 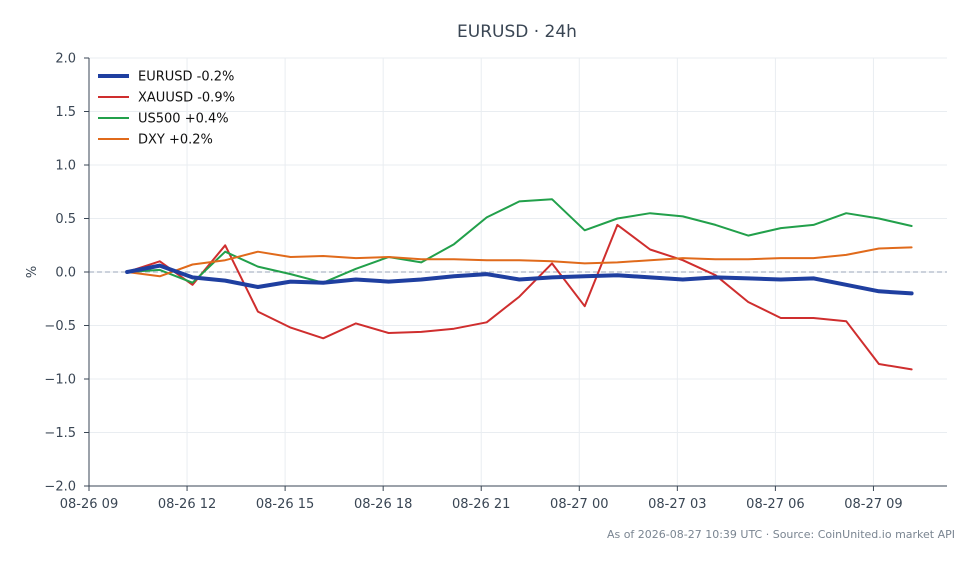 I want to click on x-tick-label: 08-26 21, so click(x=481, y=504).